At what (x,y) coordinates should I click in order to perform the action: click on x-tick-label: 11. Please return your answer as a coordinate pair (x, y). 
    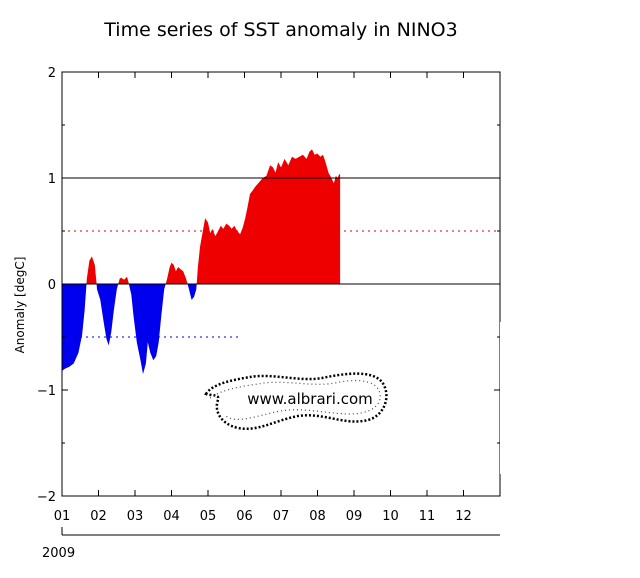
    Looking at the image, I should click on (427, 516).